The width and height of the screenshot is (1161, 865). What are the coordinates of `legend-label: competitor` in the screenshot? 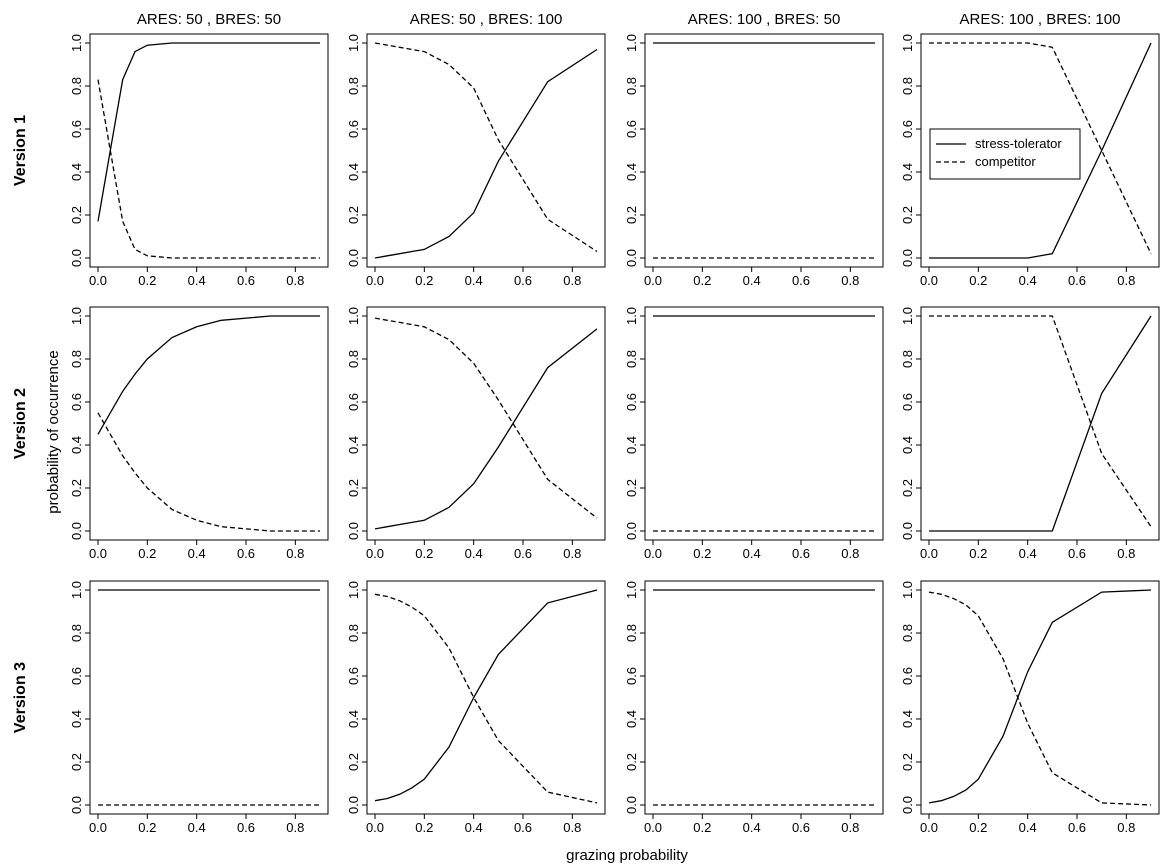 It's located at (1005, 161).